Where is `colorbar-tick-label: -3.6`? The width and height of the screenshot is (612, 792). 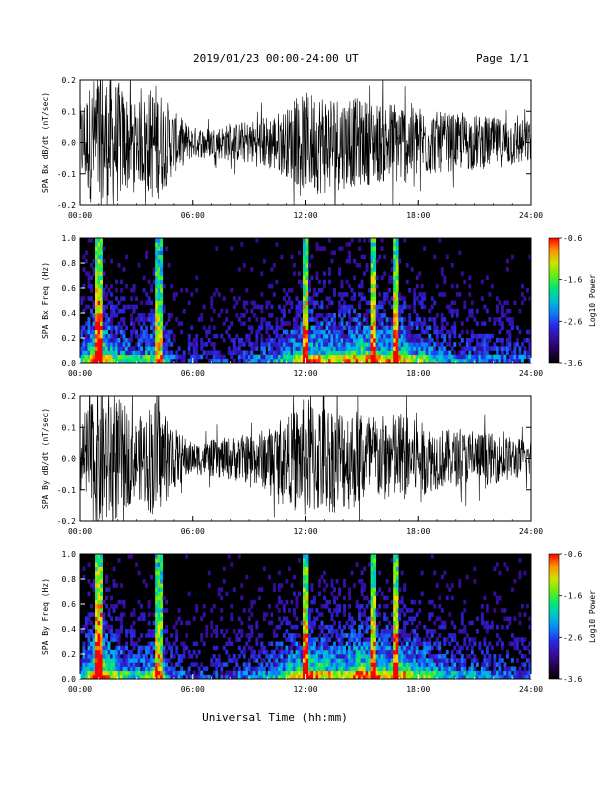 colorbar-tick-label: -3.6 is located at coordinates (572, 363).